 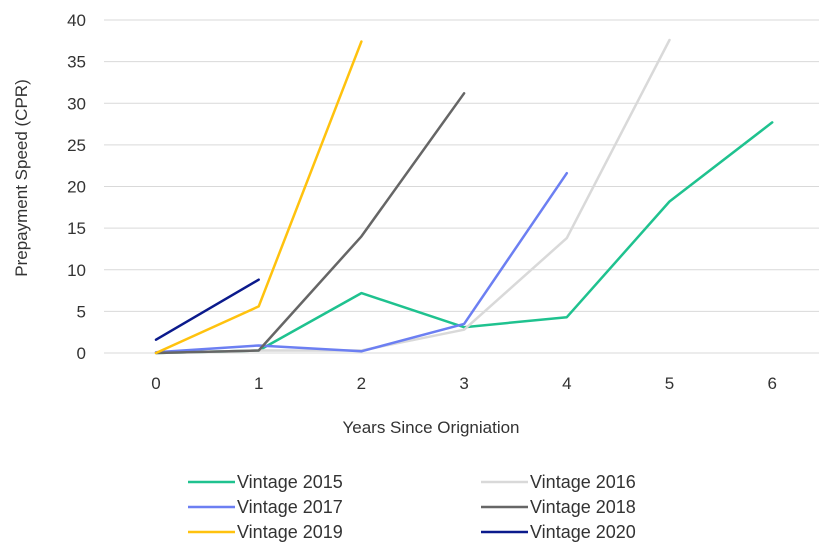 What do you see at coordinates (21, 177) in the screenshot?
I see `y-axis-title: Prepayment Speed (CPR)` at bounding box center [21, 177].